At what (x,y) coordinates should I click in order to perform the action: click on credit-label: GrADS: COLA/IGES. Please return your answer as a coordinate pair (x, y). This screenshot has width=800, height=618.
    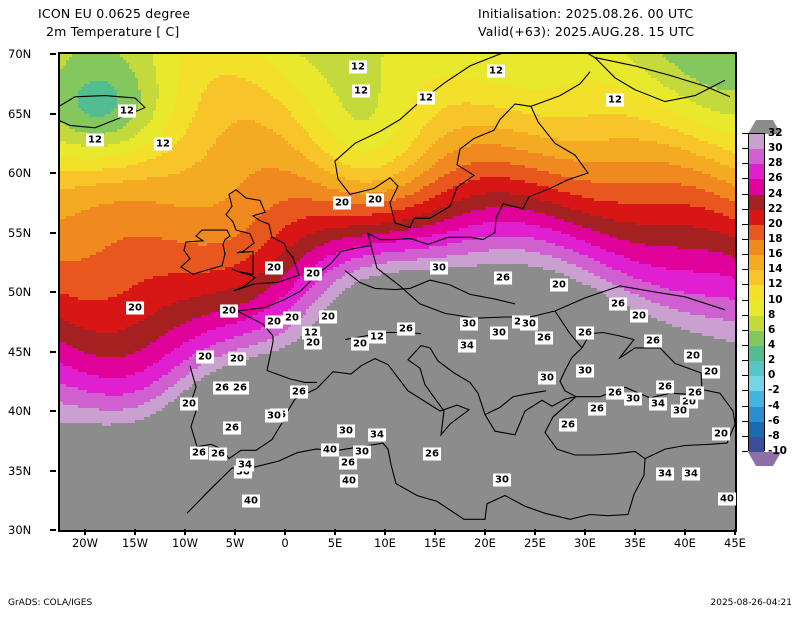
    Looking at the image, I should click on (50, 603).